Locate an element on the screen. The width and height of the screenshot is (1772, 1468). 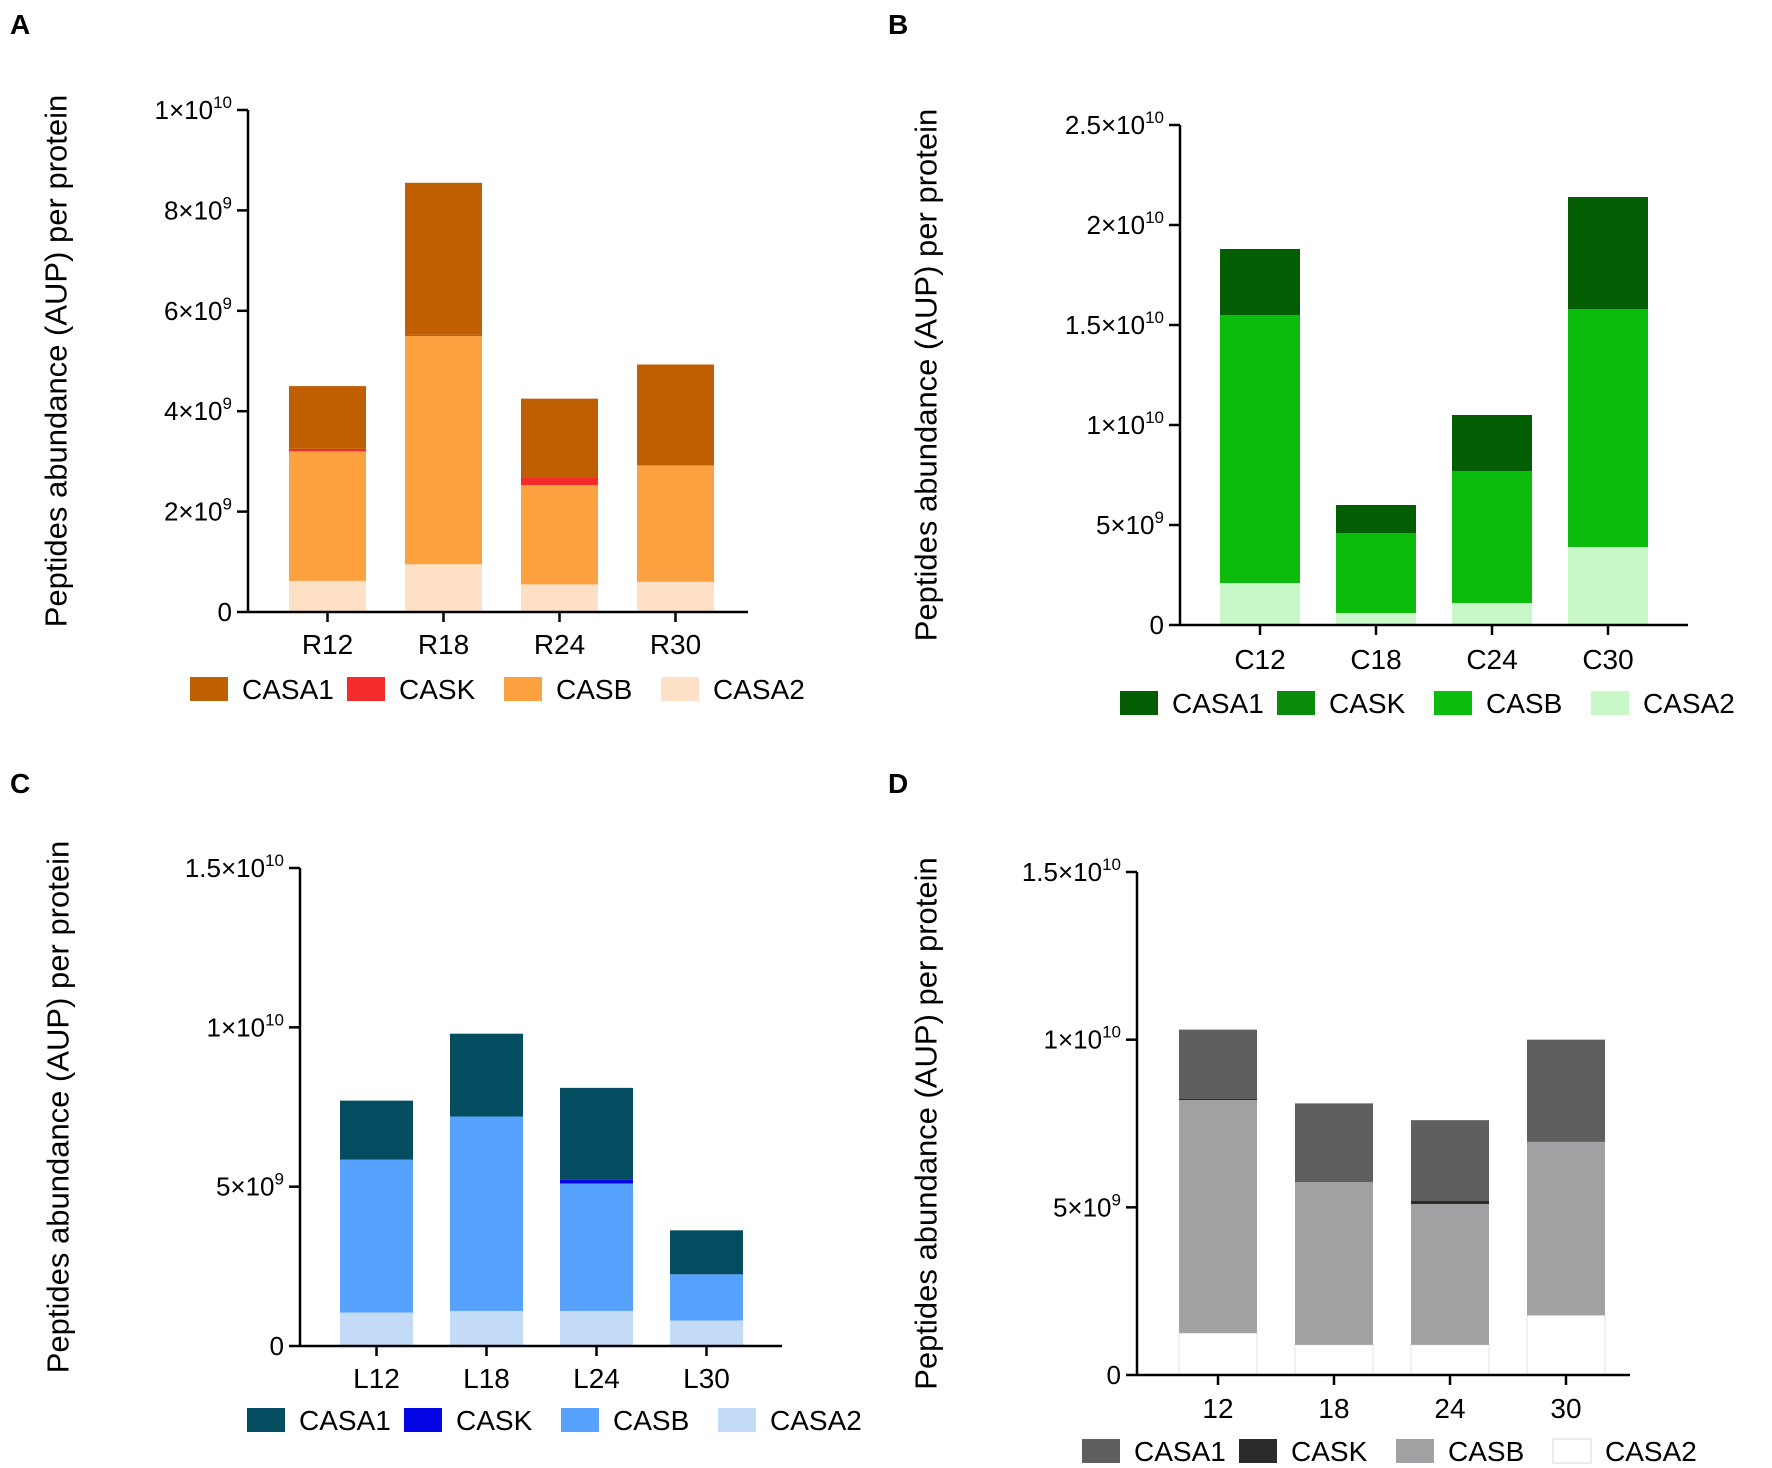
legend-label-casa1: CASA1 is located at coordinates (1218, 703).